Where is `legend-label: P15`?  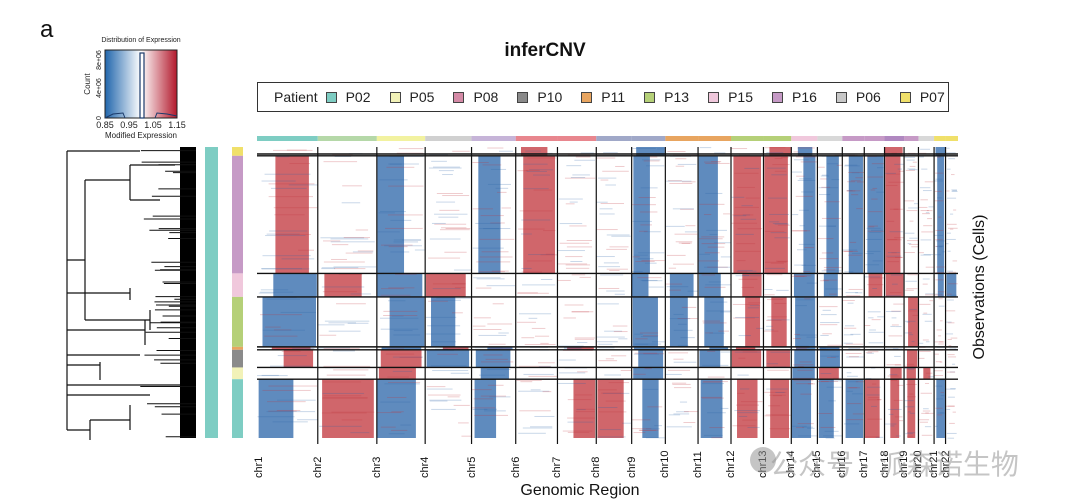 legend-label: P15 is located at coordinates (740, 97).